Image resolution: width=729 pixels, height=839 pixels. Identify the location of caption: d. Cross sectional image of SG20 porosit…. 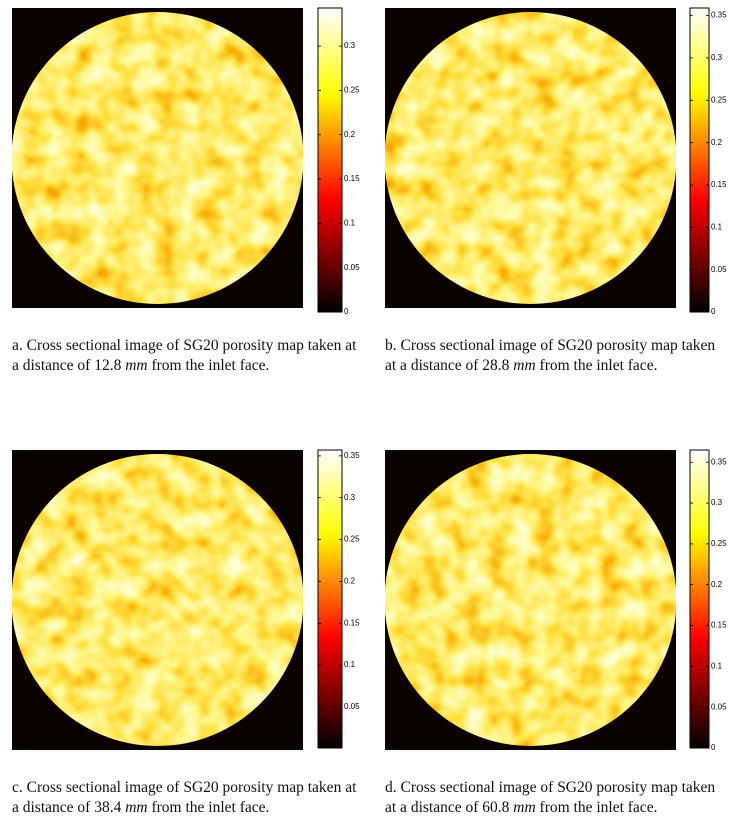
(557, 798).